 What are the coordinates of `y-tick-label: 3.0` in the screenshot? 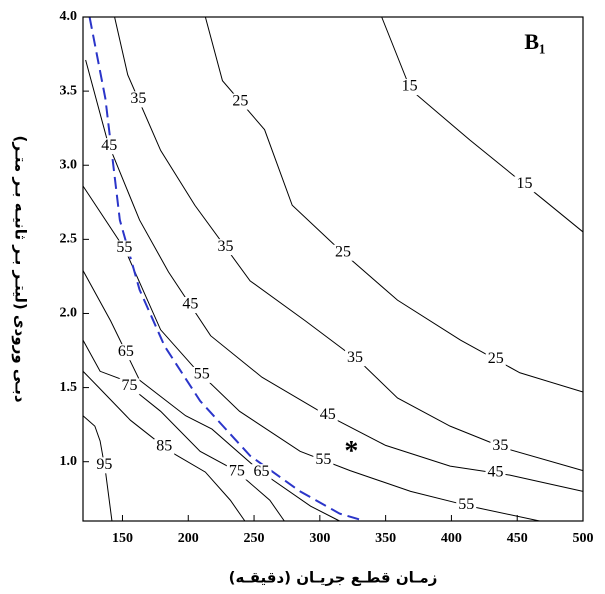 It's located at (69, 164).